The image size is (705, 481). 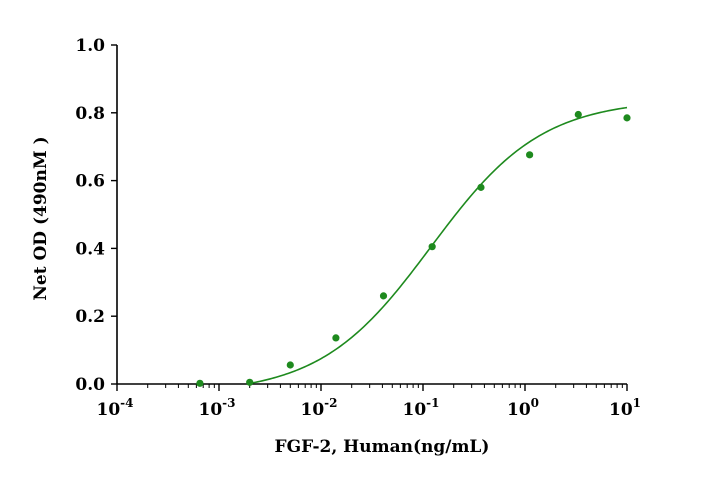 What do you see at coordinates (90, 317) in the screenshot?
I see `y-tick-label: 0.2` at bounding box center [90, 317].